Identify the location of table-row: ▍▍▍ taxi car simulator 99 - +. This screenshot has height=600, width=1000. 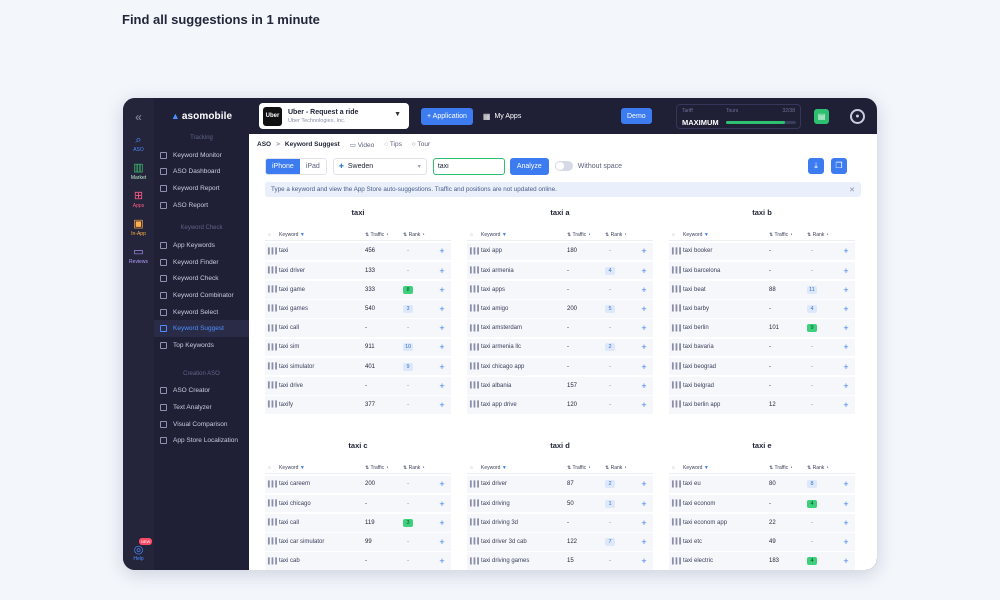
(358, 542).